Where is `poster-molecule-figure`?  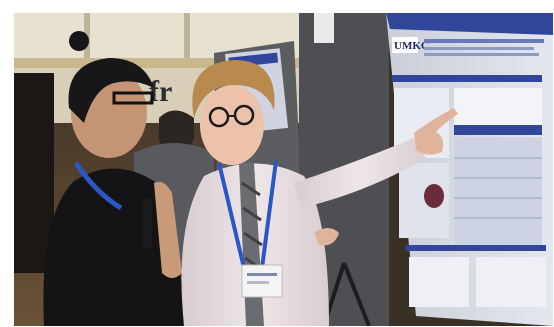
poster-molecule-figure is located at coordinates (434, 196).